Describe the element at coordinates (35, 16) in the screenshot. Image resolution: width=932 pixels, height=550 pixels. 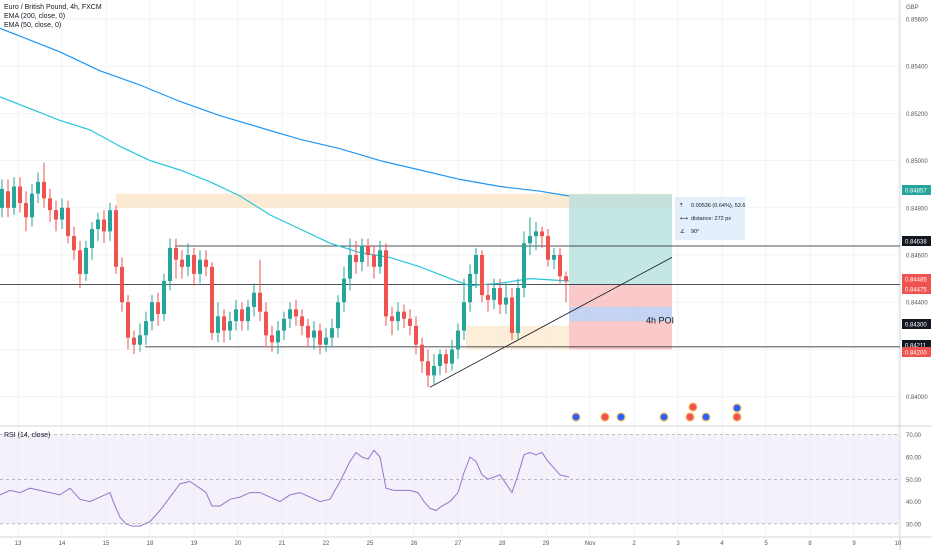
I see `indicator-ema200: EMA (200, close, 0)` at that location.